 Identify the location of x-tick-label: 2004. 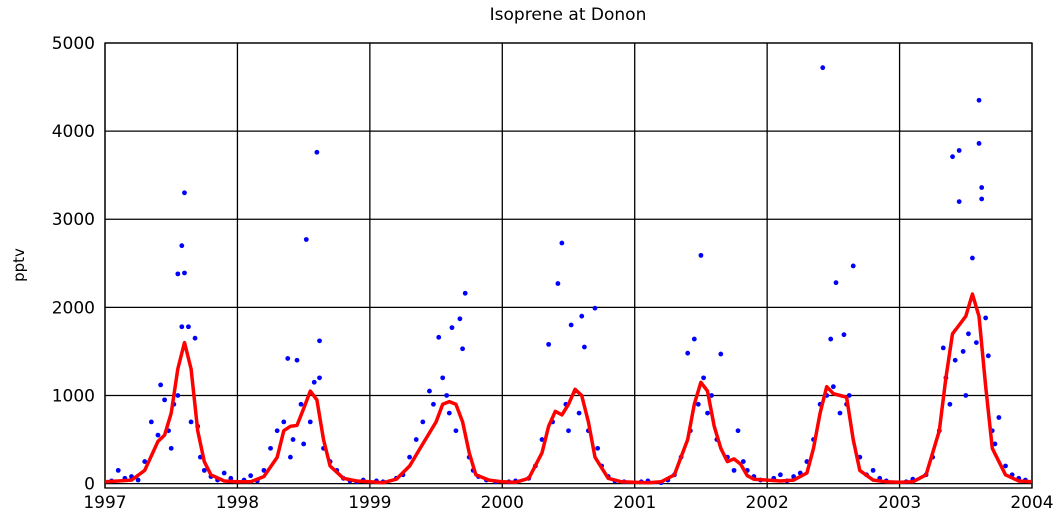
(1031, 503).